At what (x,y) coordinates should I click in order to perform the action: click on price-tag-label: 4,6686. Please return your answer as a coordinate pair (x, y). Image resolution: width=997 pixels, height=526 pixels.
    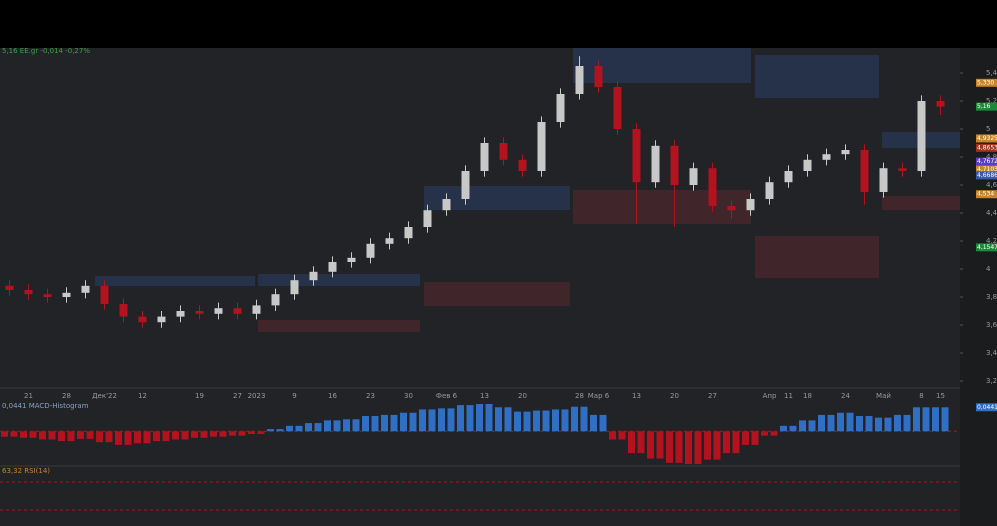
    Looking at the image, I should click on (987, 175).